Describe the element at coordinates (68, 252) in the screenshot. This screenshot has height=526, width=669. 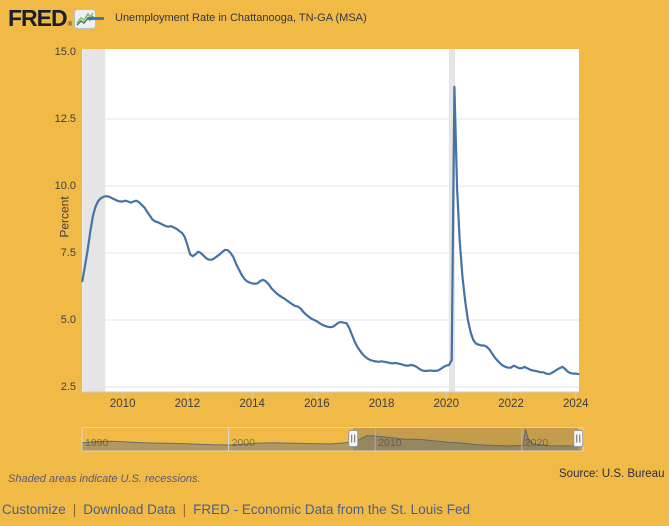
I see `y-tick-label: 7.5` at that location.